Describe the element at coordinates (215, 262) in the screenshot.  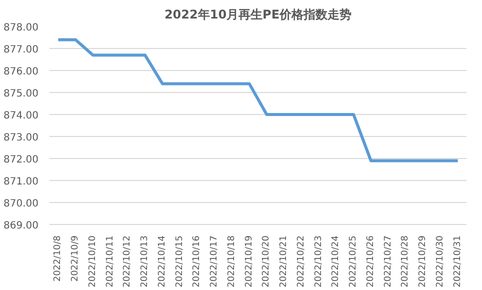
I see `x-tick-label: 2022/10/17` at that location.